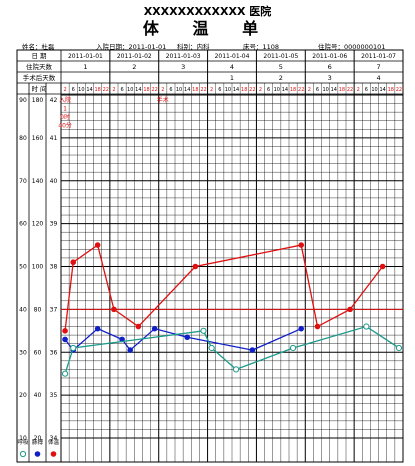 The image size is (415, 466). I want to click on pulse-tick-label: 60, so click(38, 352).